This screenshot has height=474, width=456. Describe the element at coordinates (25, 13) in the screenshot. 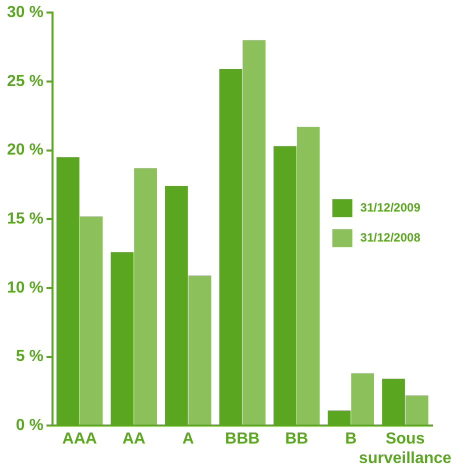

I see `y-tick-label: 30 %` at that location.